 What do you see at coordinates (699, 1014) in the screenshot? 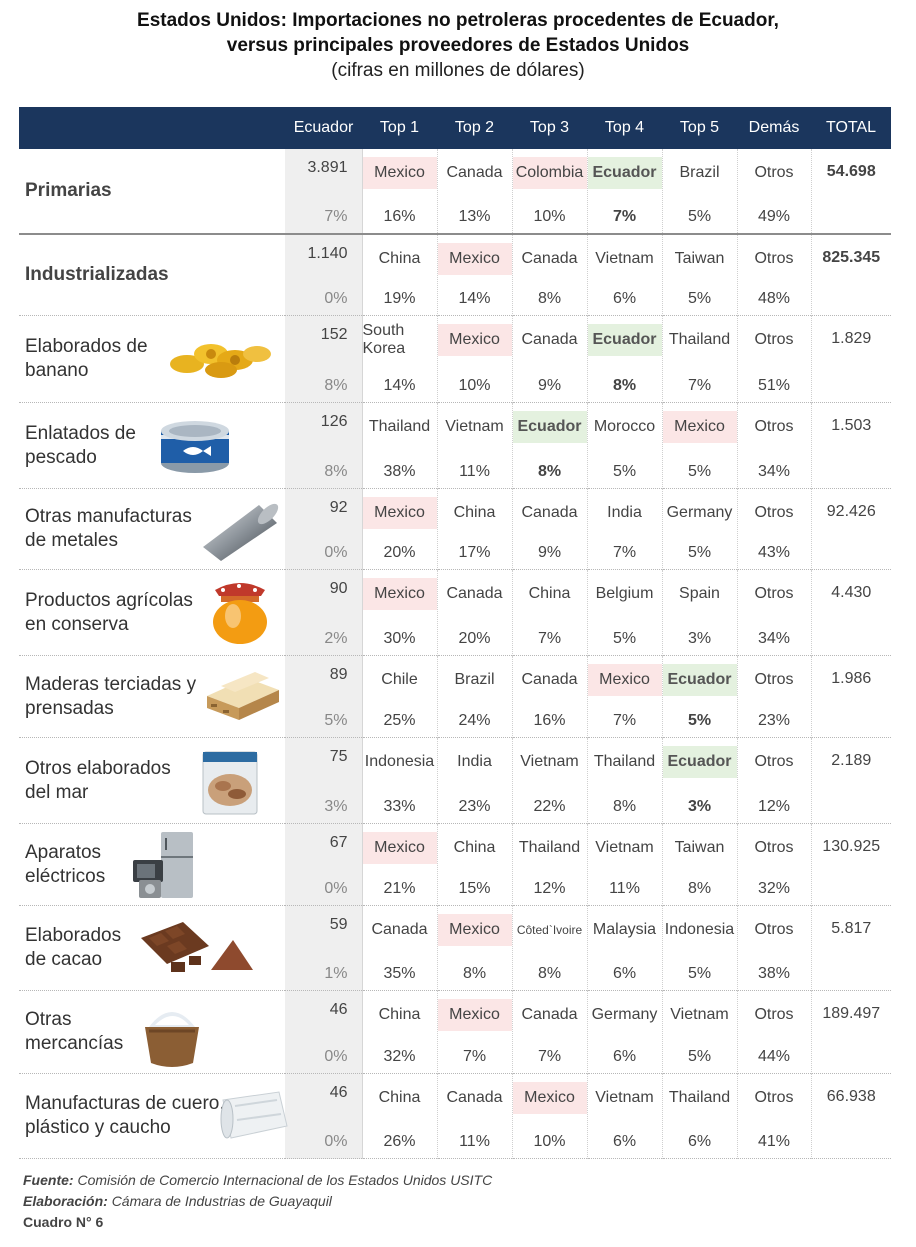
I see `country-name: Vietnam` at bounding box center [699, 1014].